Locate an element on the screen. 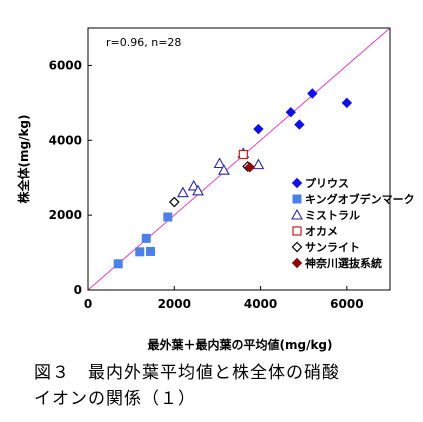 Image resolution: width=423 pixels, height=422 pixels. legend-label-3: オカメ is located at coordinates (321, 231).